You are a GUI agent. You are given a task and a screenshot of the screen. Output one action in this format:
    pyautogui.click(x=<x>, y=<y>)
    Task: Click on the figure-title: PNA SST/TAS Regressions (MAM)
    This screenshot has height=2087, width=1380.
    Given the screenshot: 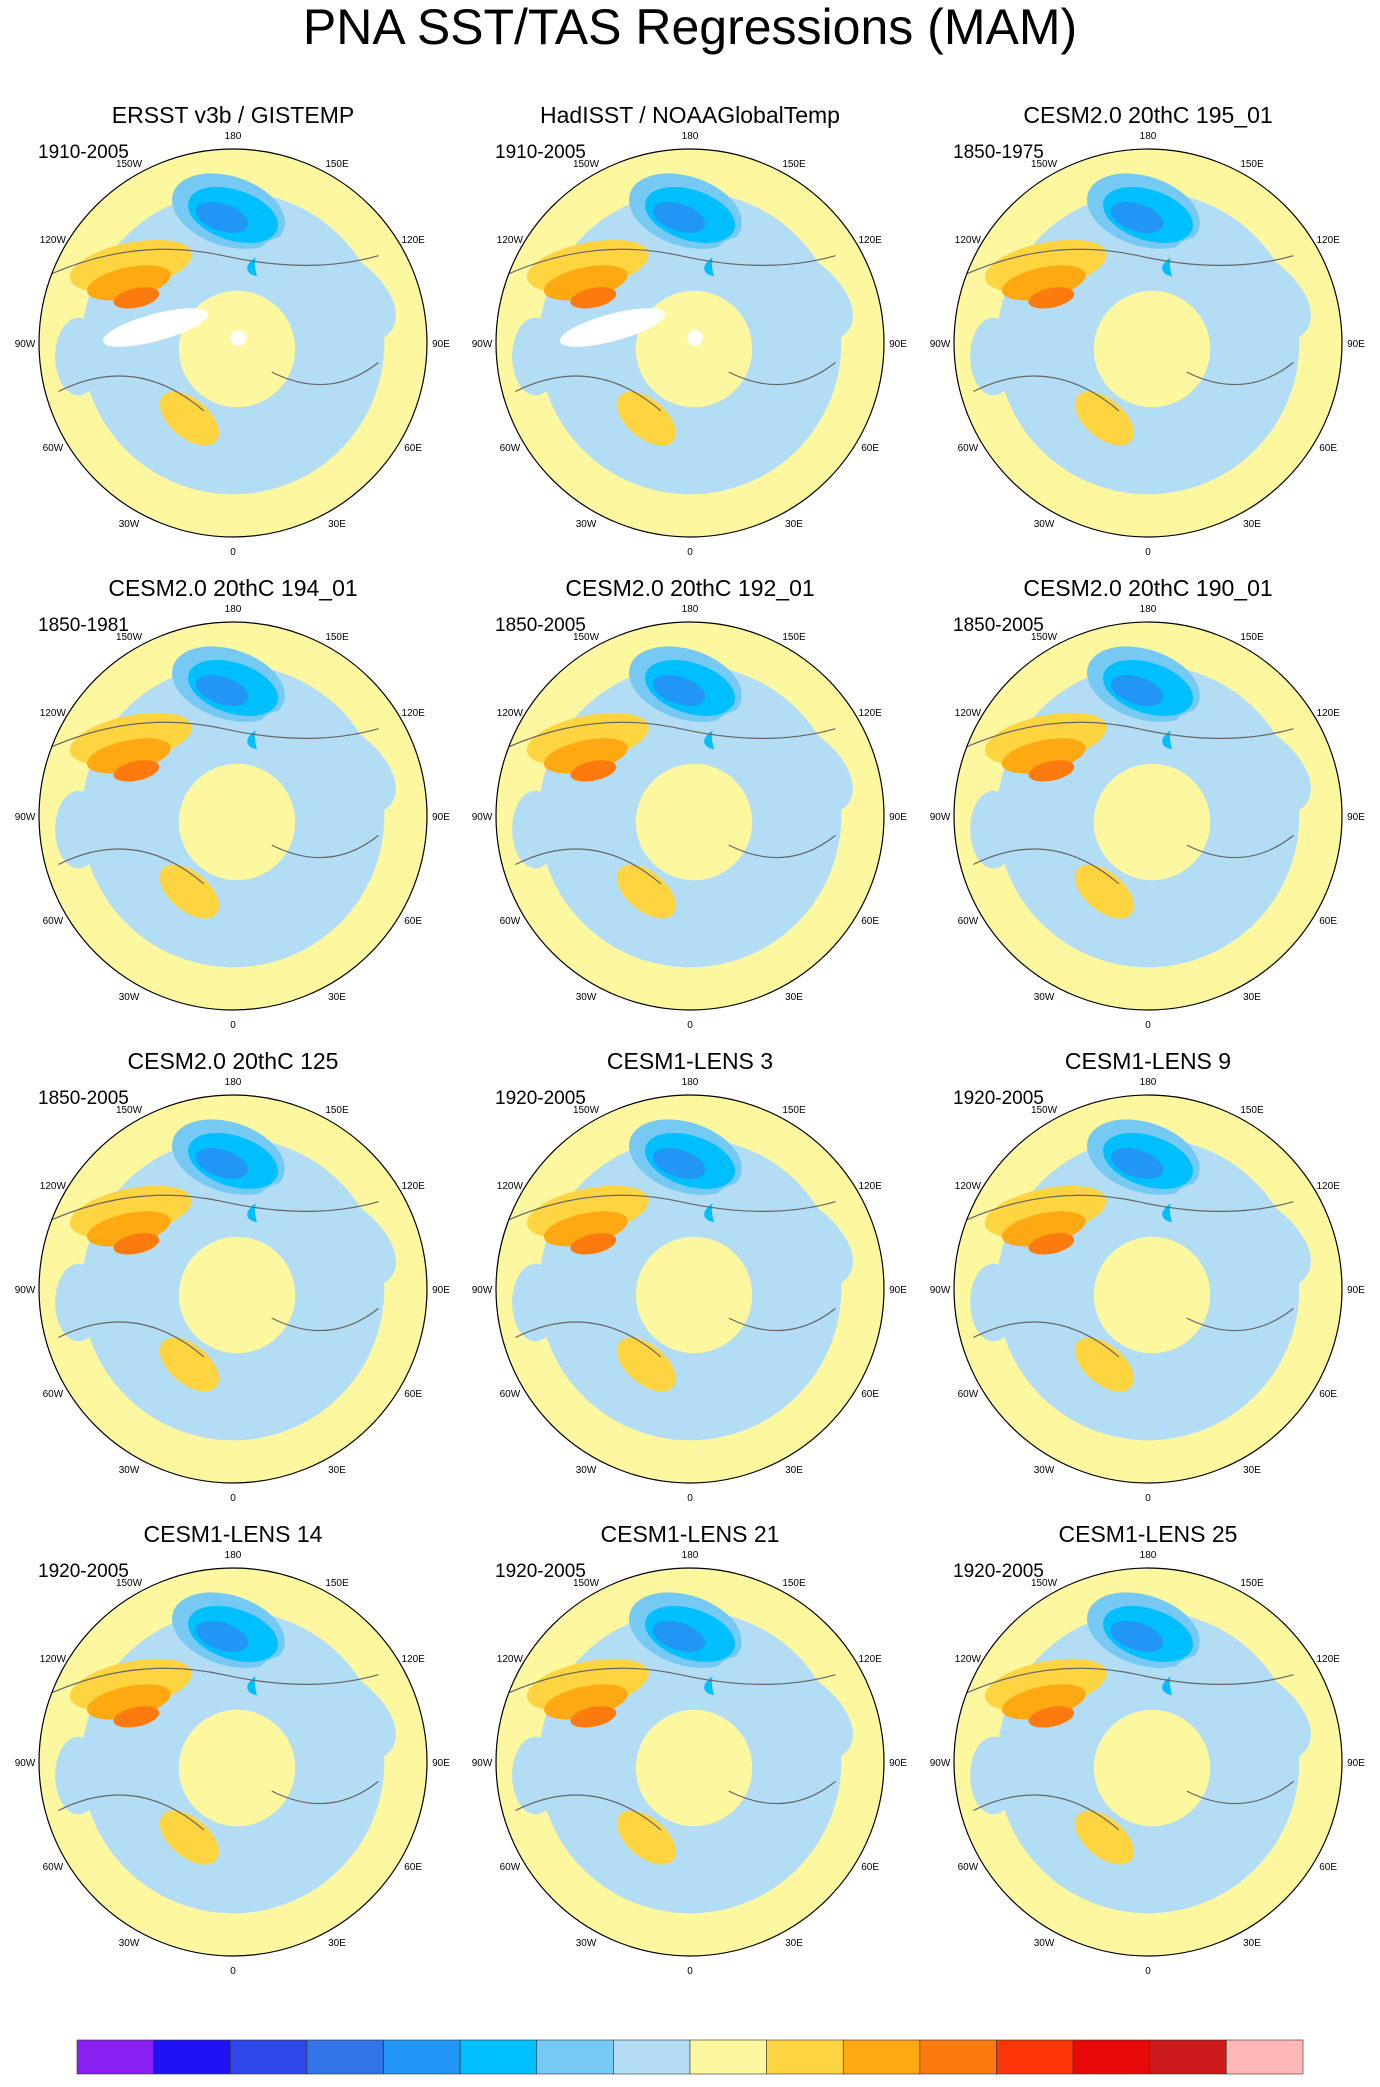 What is the action you would take?
    pyautogui.click(x=690, y=27)
    